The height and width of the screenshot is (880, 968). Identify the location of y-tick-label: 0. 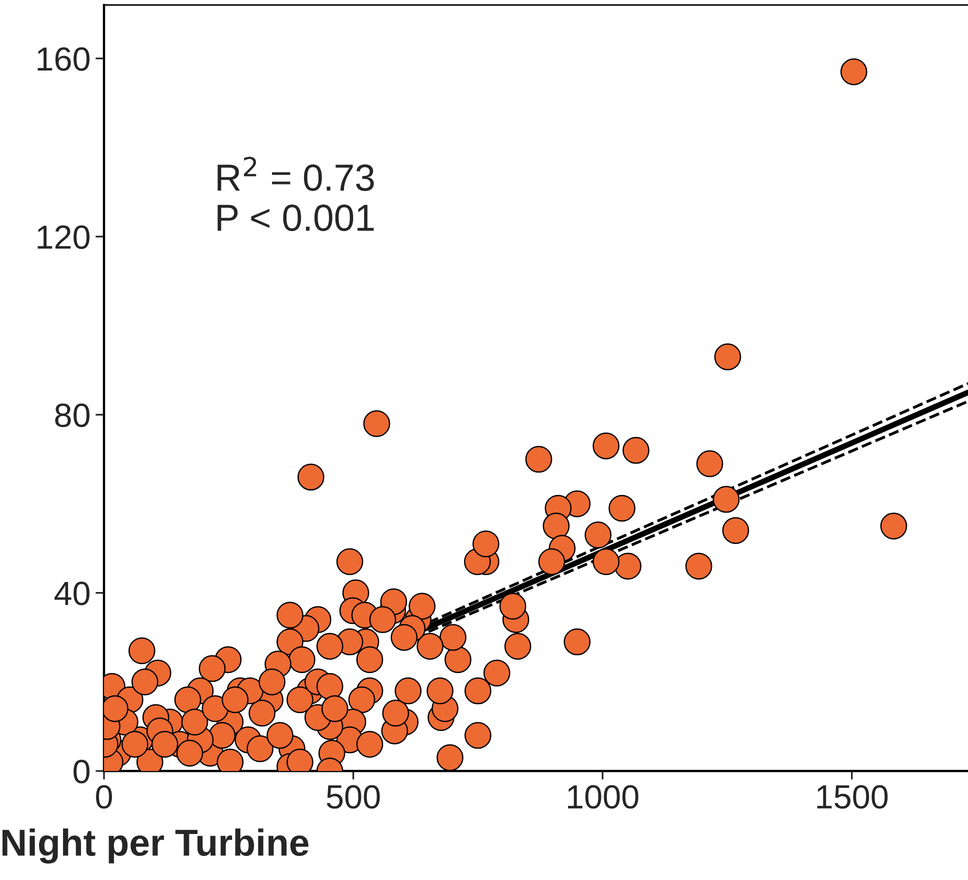
(82, 772).